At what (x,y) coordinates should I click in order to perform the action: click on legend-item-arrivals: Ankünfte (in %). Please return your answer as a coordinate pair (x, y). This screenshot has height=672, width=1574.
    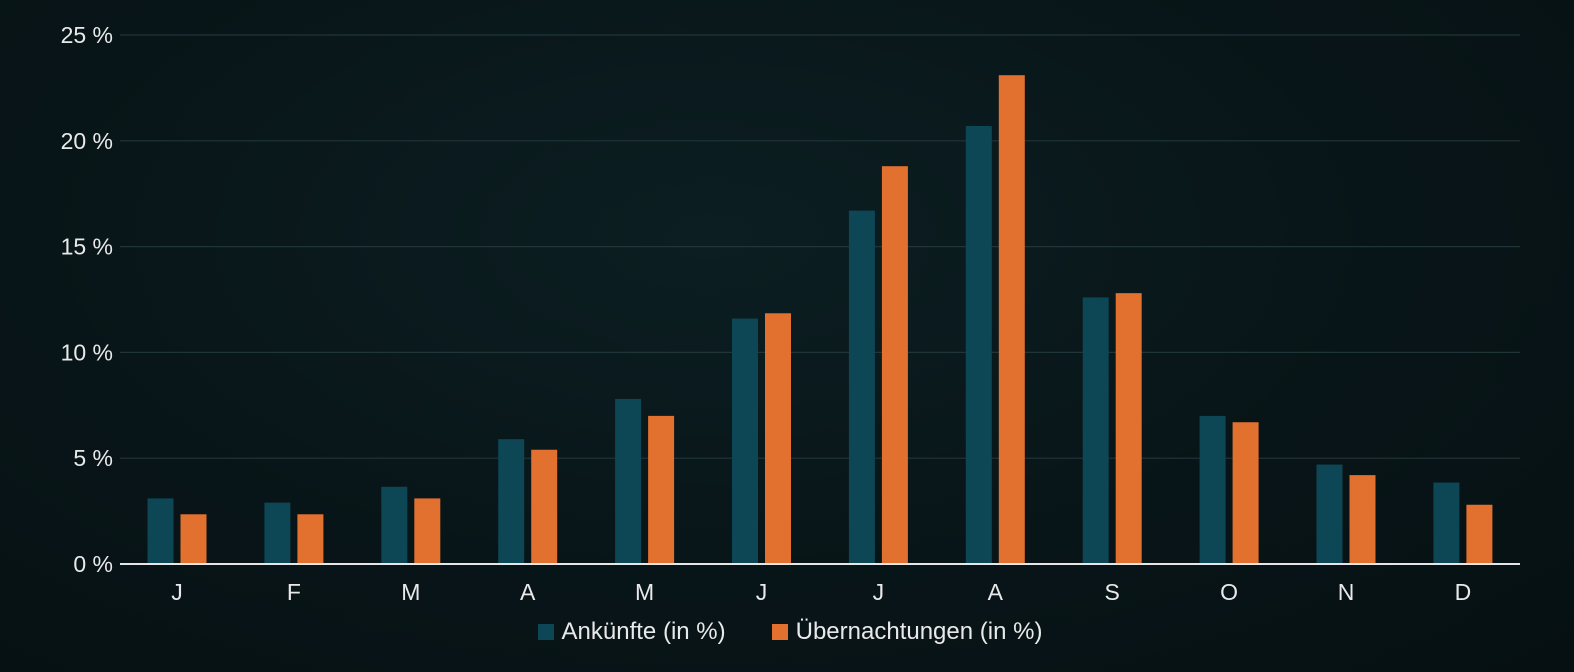
    Looking at the image, I should click on (631, 632).